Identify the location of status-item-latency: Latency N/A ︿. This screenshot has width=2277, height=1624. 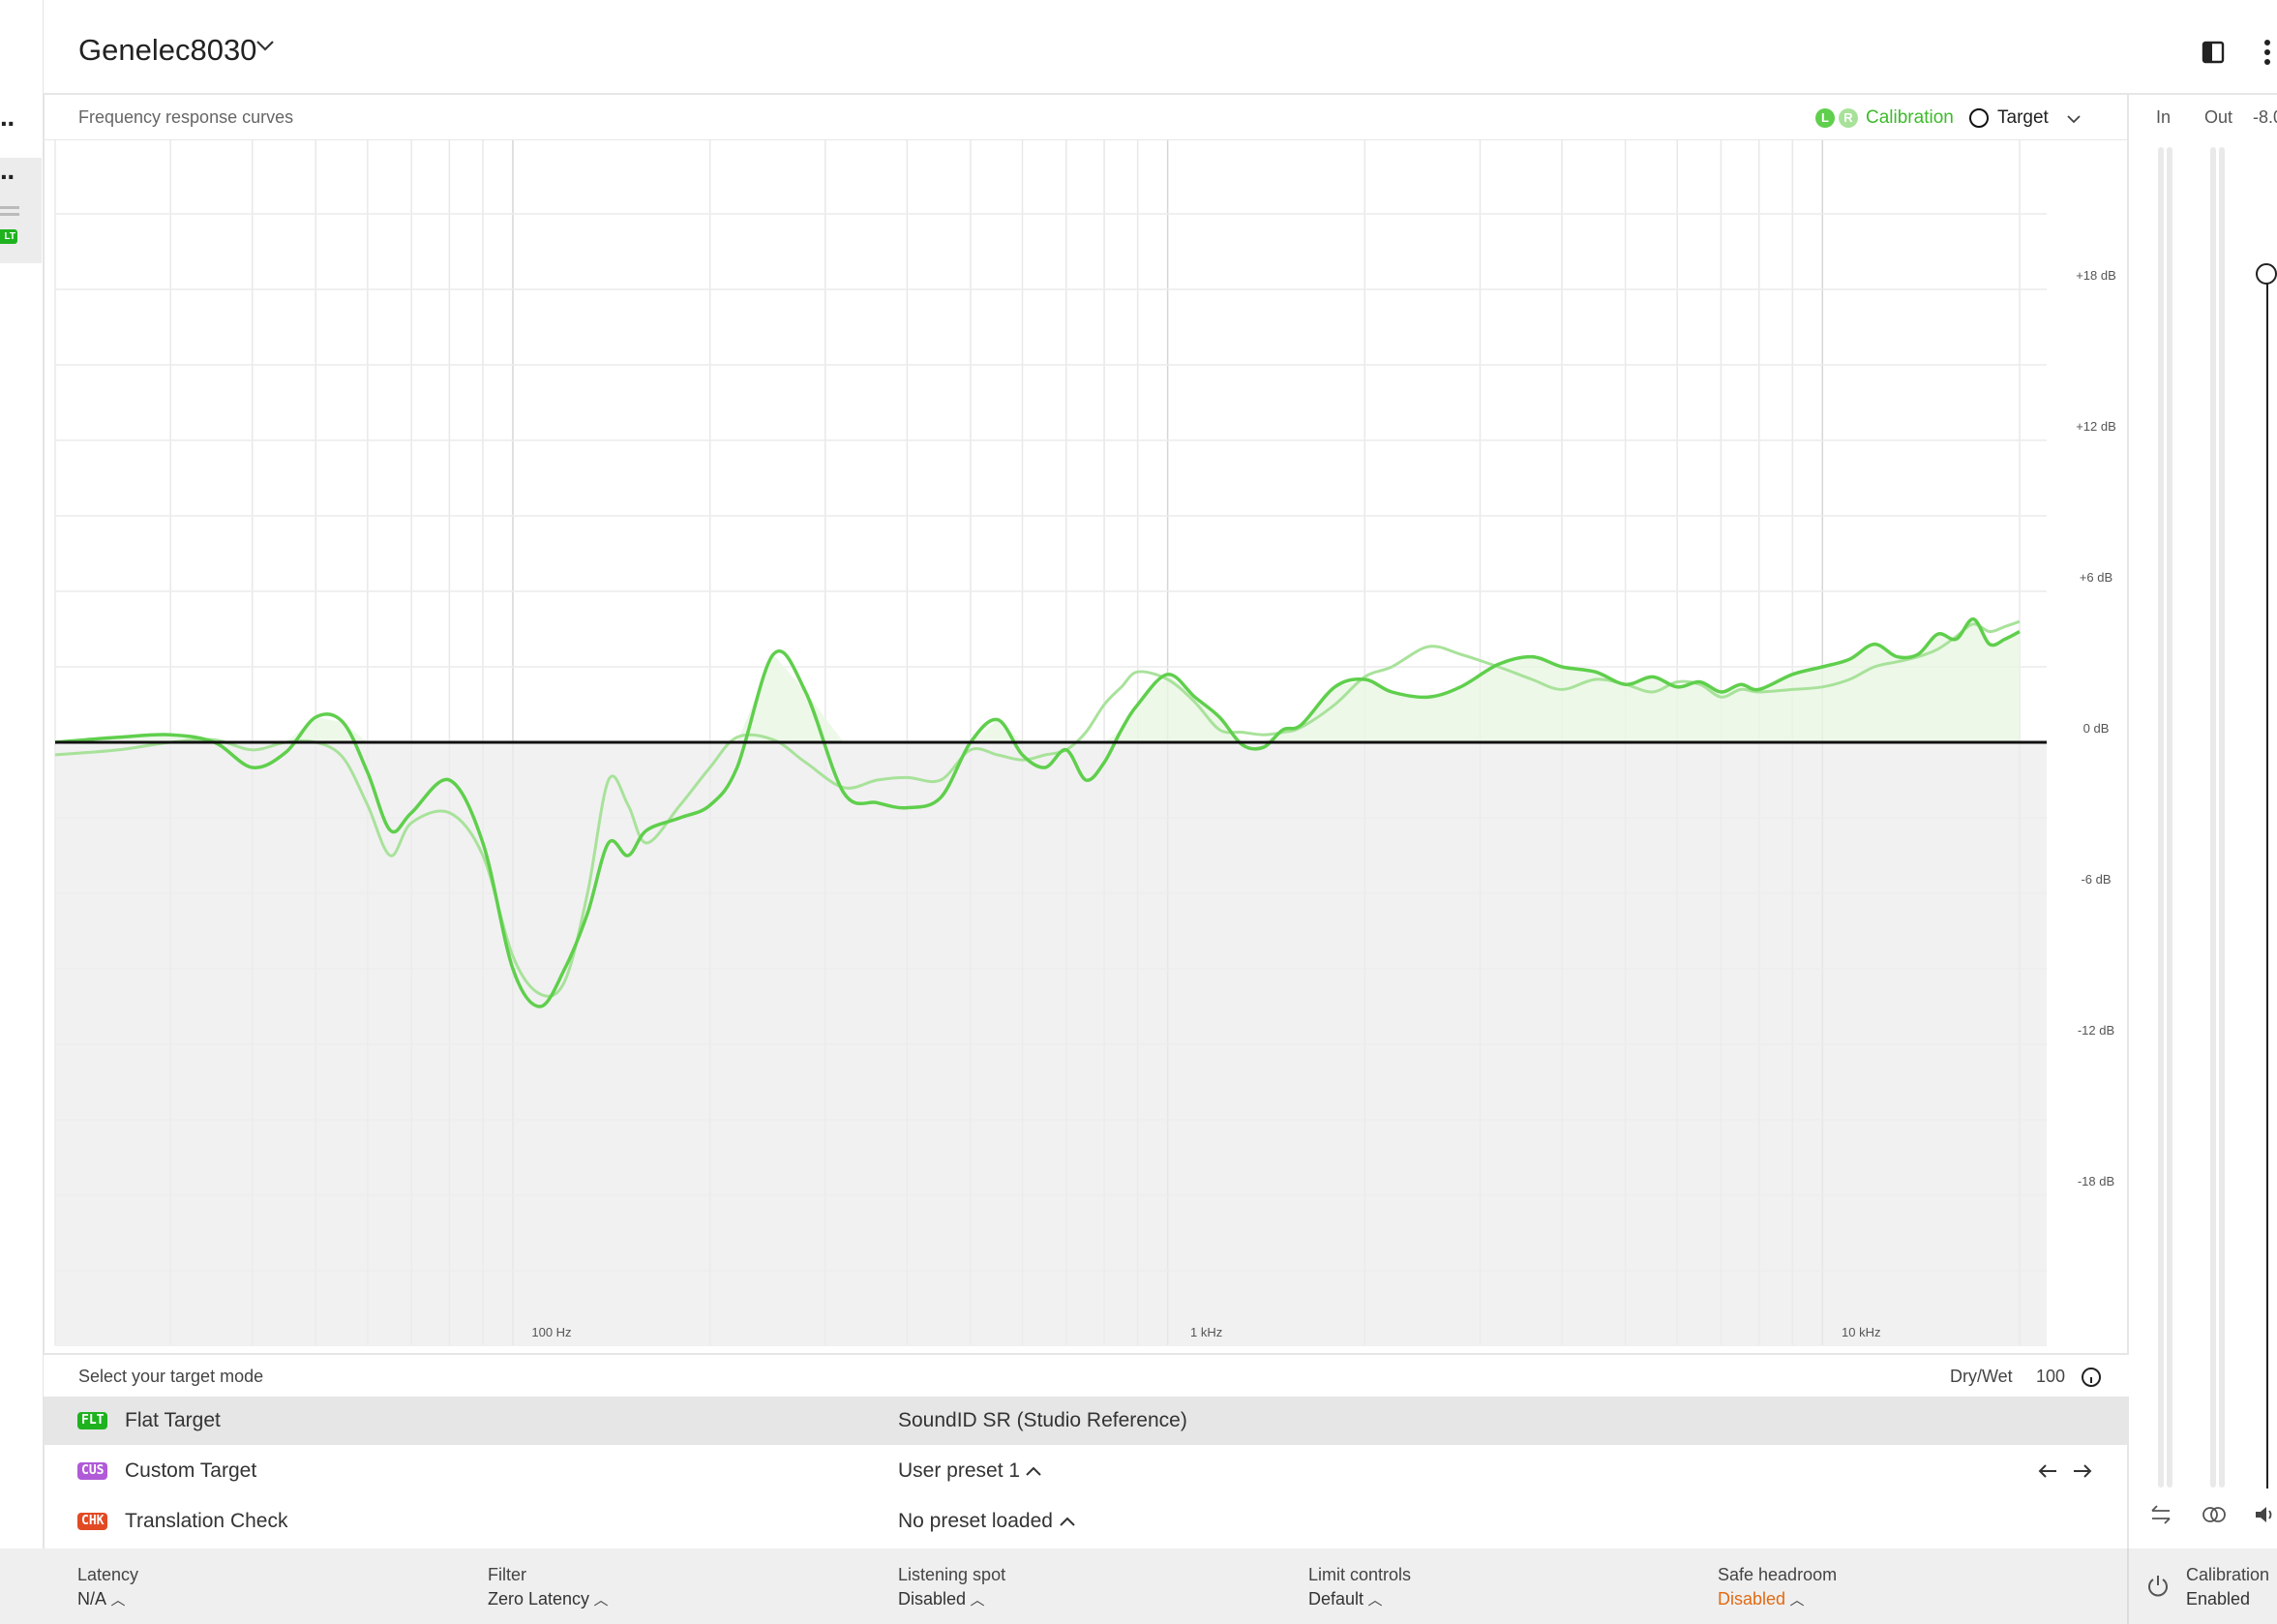
(107, 1587).